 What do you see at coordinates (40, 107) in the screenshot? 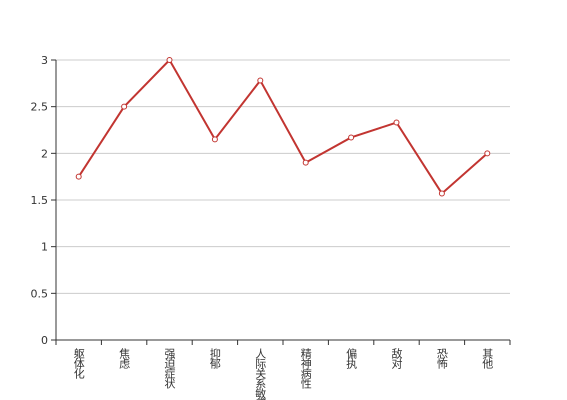
I see `y-tick-label: 2.5` at bounding box center [40, 107].